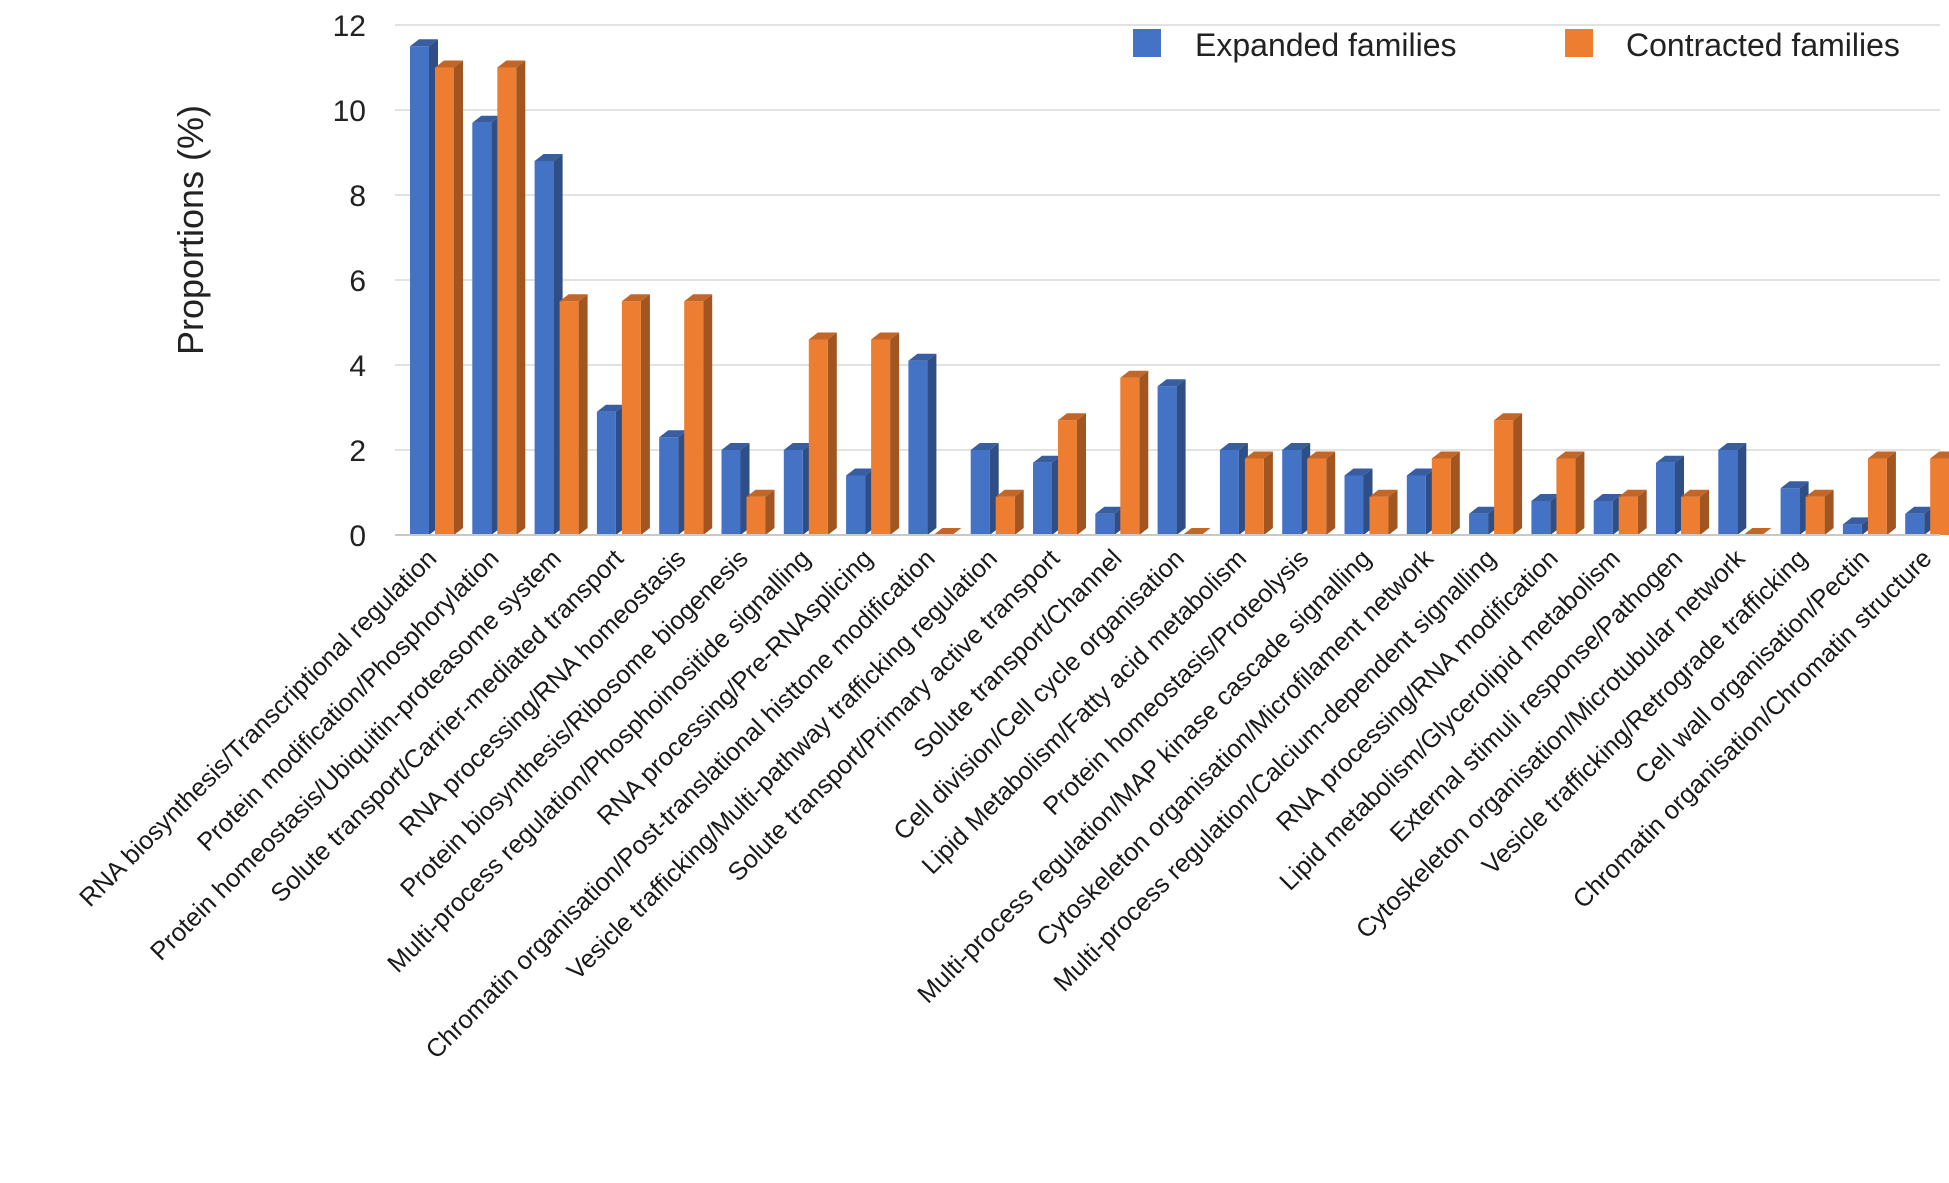 This screenshot has width=1949, height=1183. Describe the element at coordinates (357, 366) in the screenshot. I see `y-tick-label: 4` at that location.